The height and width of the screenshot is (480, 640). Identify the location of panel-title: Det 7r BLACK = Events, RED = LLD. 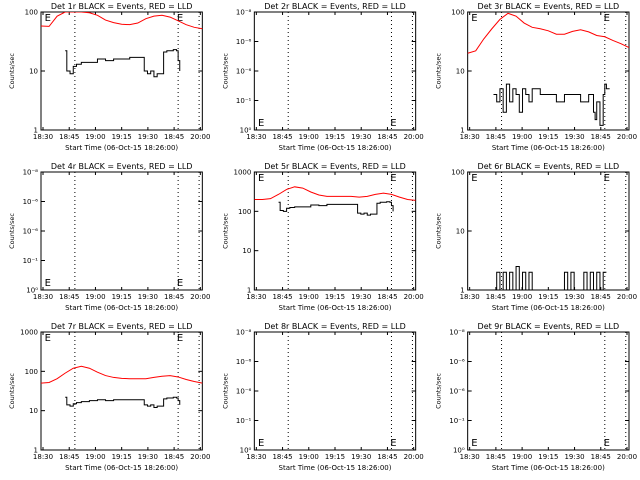
(122, 326).